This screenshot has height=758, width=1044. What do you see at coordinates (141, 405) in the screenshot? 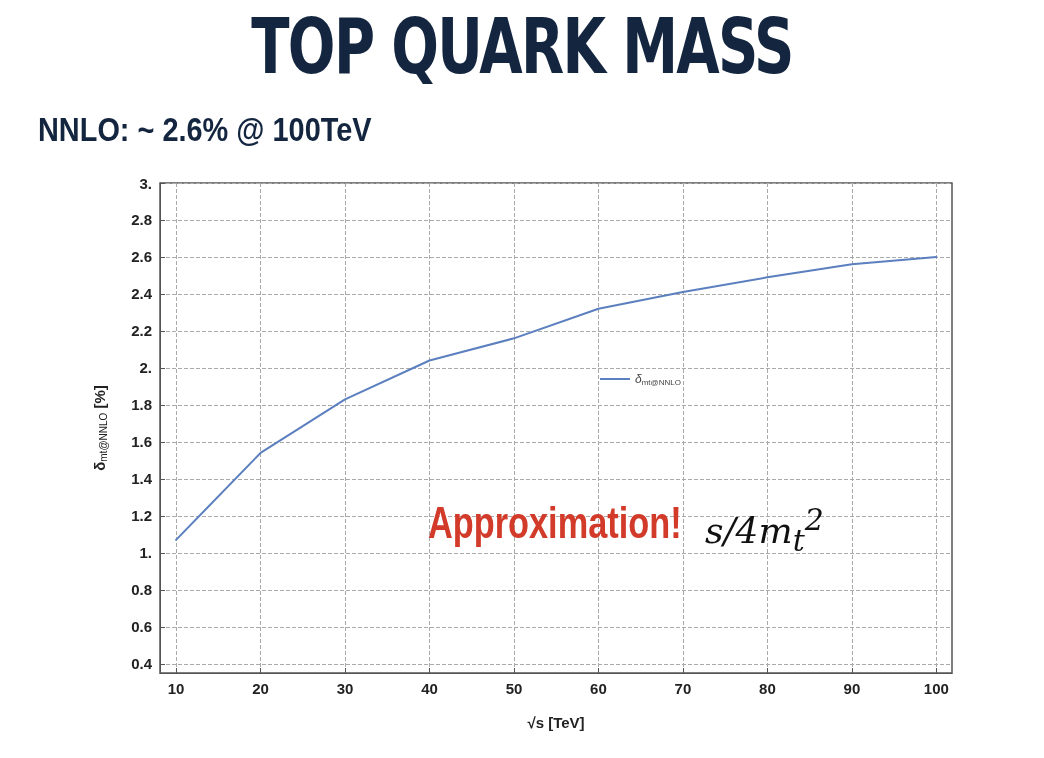
I see `y-tick-label: 1.8` at bounding box center [141, 405].